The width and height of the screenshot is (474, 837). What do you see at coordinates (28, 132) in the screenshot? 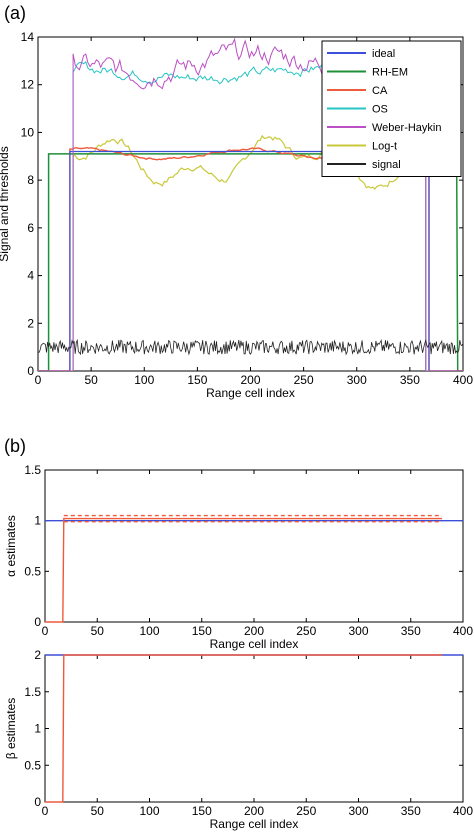
I see `y-tick-label: 10` at bounding box center [28, 132].